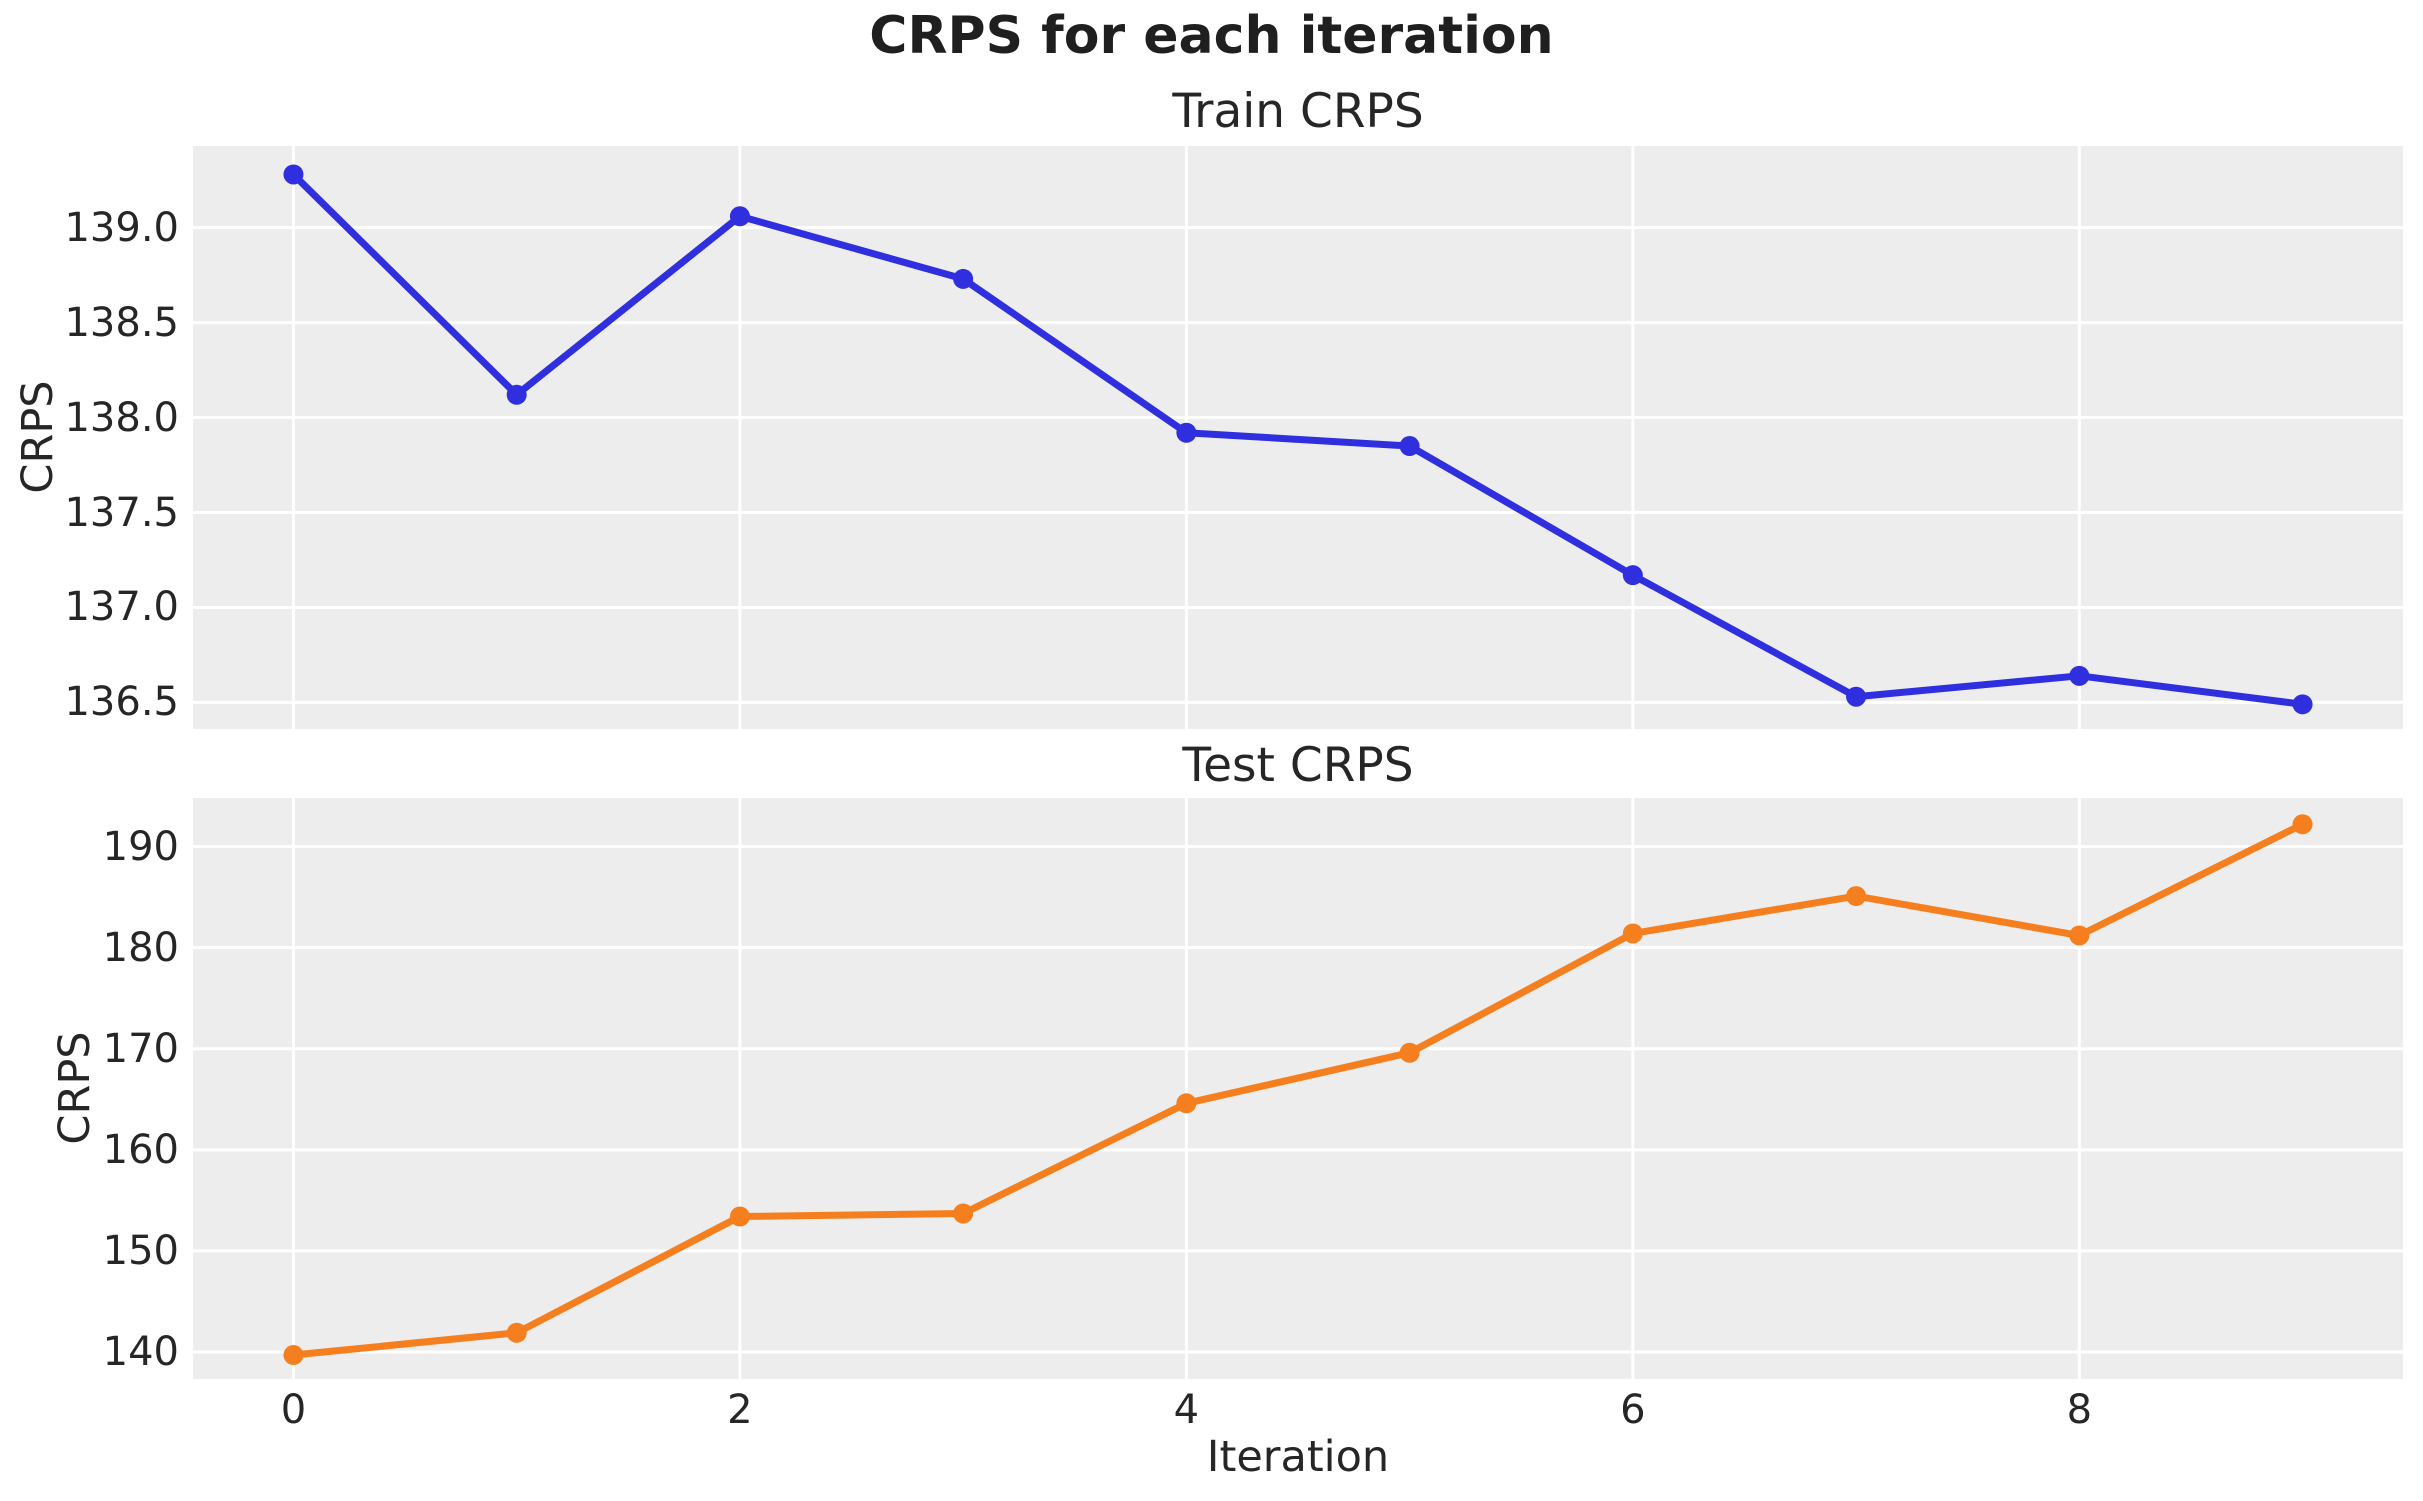  Describe the element at coordinates (293, 1410) in the screenshot. I see `x-tick-label: 0` at that location.